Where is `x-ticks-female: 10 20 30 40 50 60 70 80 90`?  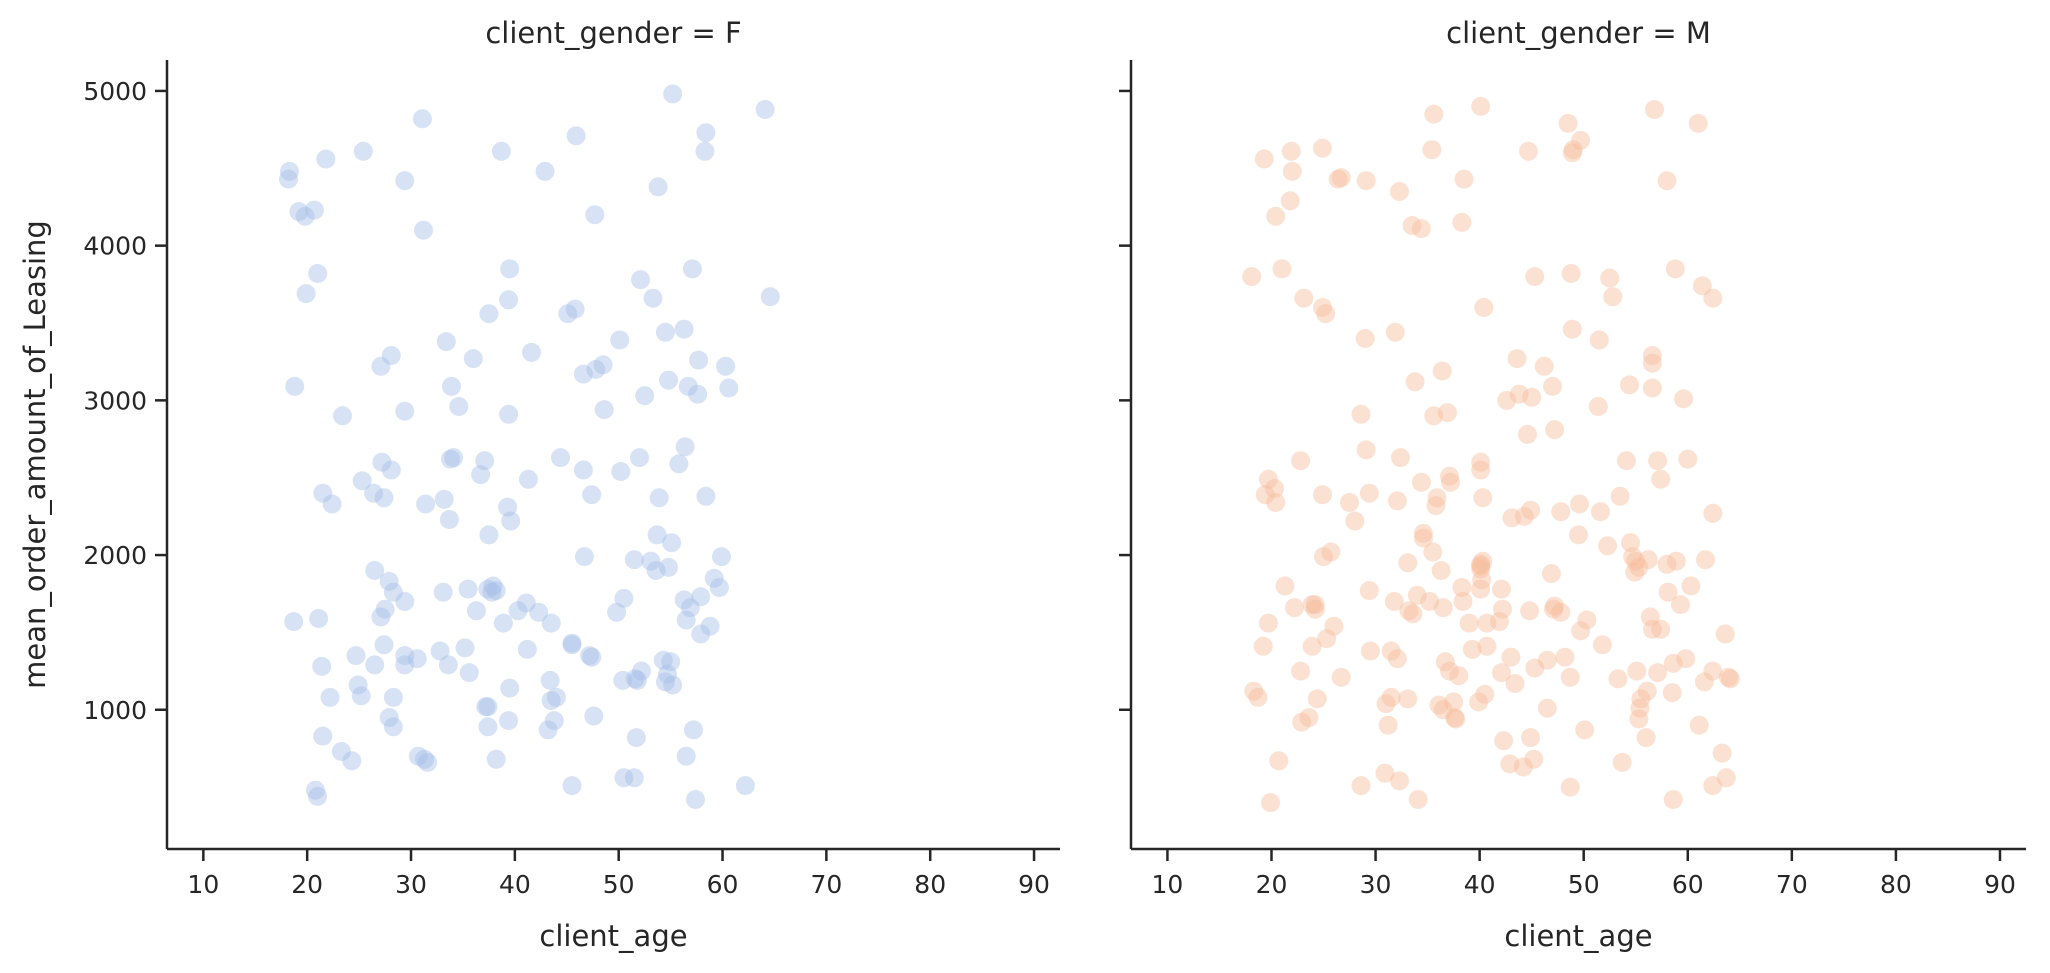
x-ticks-female: 10 20 30 40 50 60 70 80 90 is located at coordinates (618, 874).